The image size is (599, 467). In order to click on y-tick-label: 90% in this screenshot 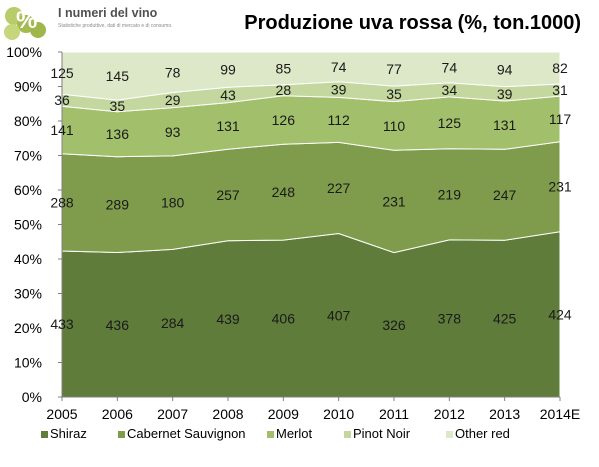, I will do `click(28, 87)`.